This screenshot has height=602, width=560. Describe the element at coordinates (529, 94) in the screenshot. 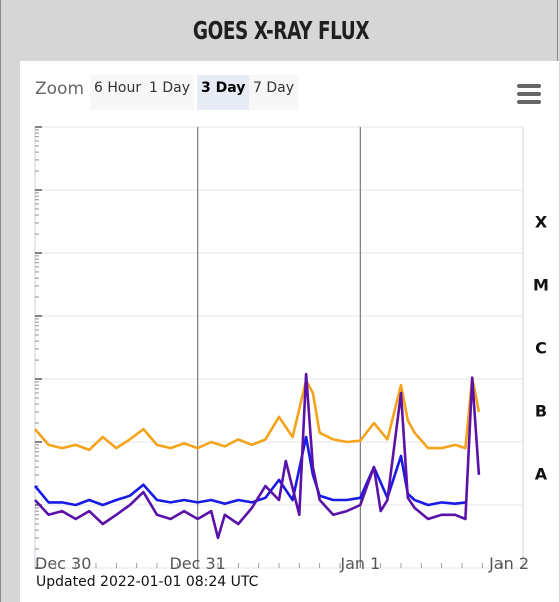

I see `hamburger-menu-icon` at that location.